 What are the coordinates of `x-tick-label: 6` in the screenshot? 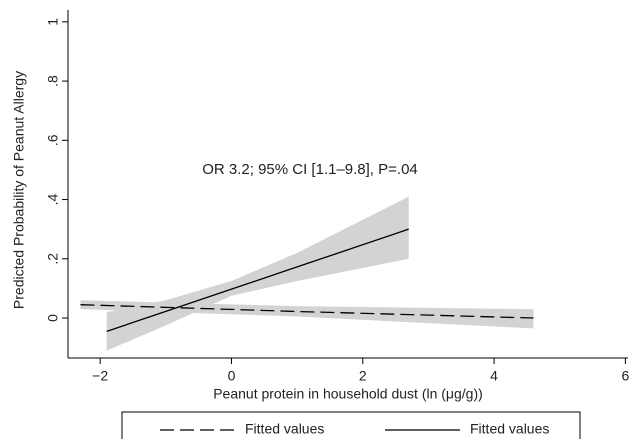 It's located at (625, 376).